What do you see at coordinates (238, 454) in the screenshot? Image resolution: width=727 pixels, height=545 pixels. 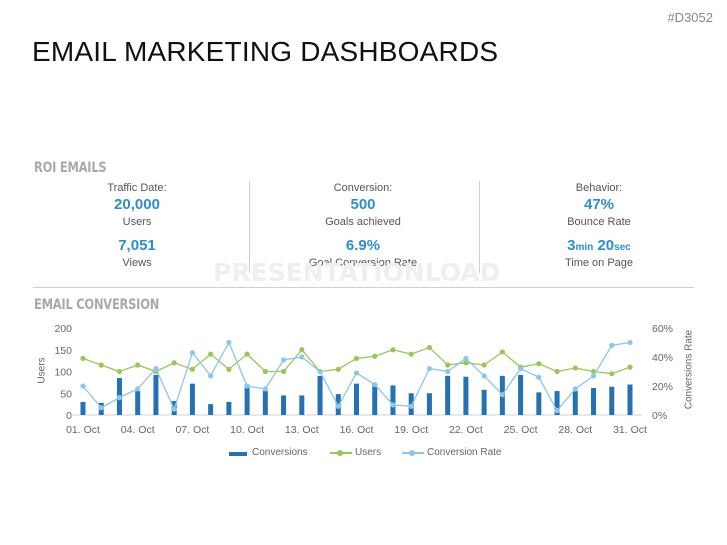 I see `legend-bar-swatch` at bounding box center [238, 454].